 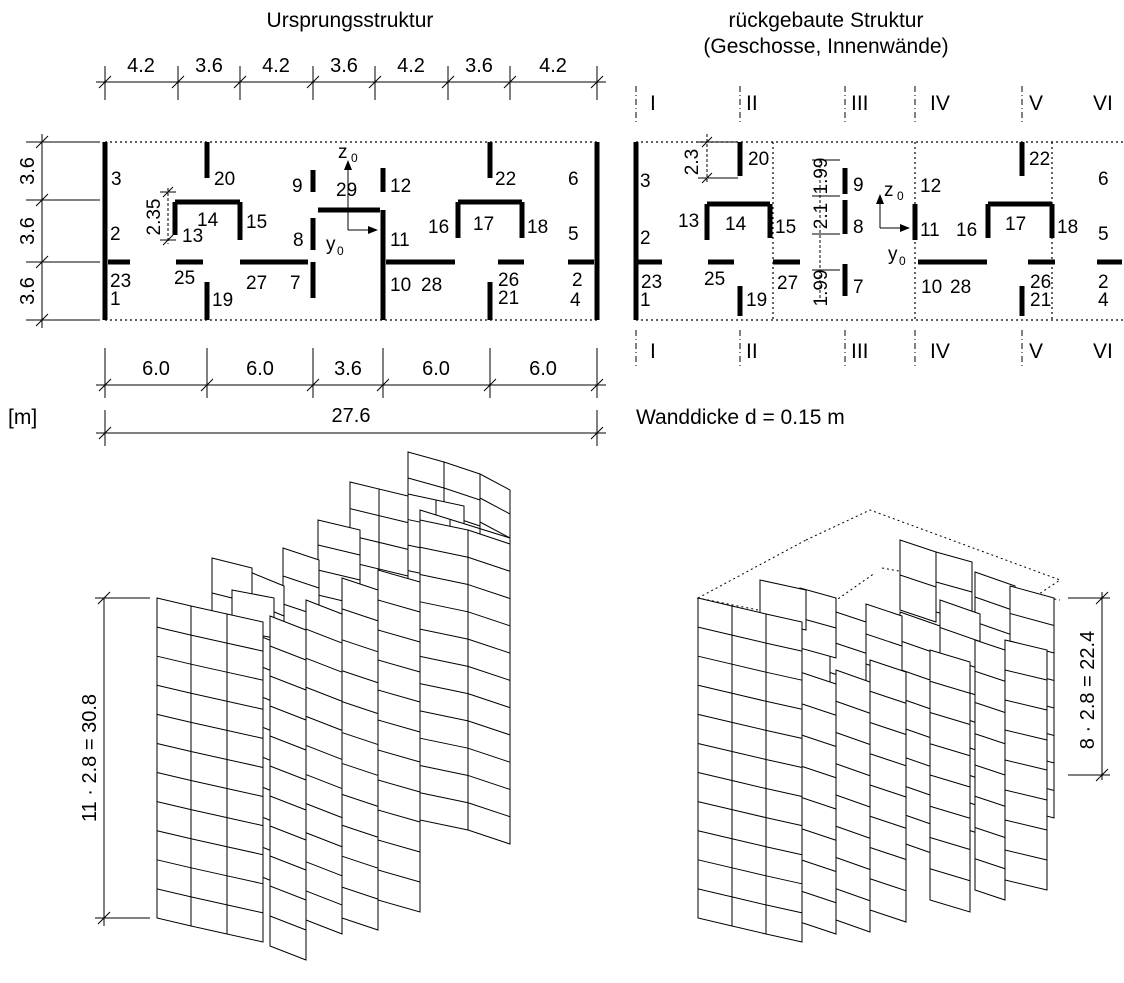 What do you see at coordinates (28, 231) in the screenshot?
I see `side-dim-2: 3.6` at bounding box center [28, 231].